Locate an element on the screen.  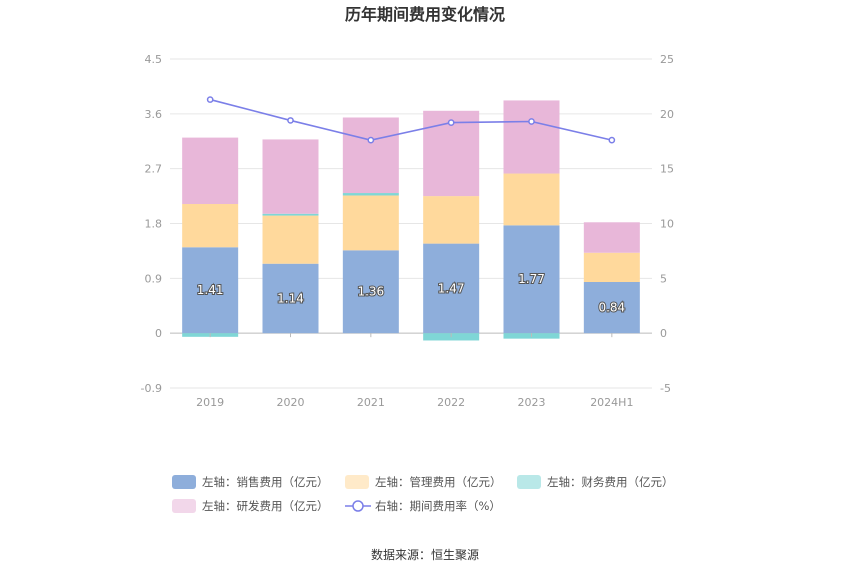
source-note: 数据来源：恒生聚源 is located at coordinates (425, 554).